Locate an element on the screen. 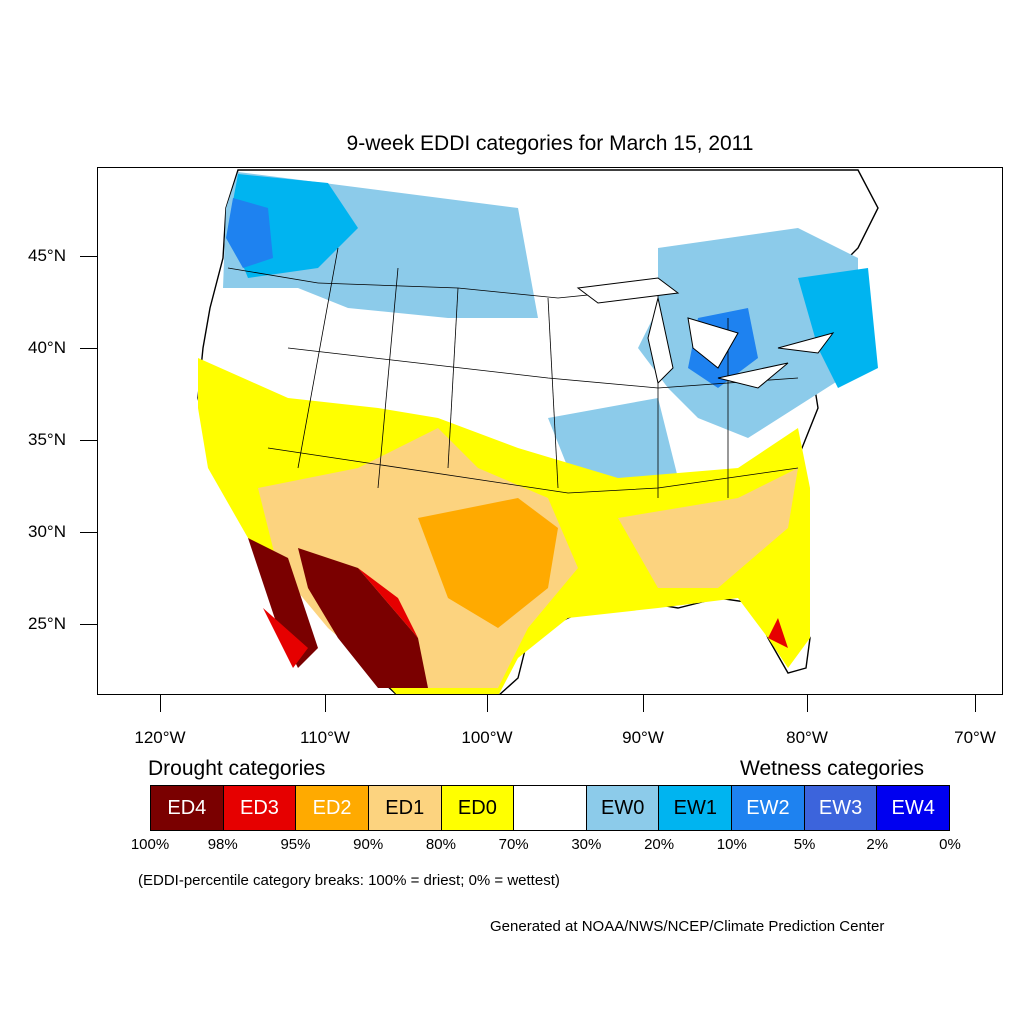  percentile-label: 2% is located at coordinates (877, 844).